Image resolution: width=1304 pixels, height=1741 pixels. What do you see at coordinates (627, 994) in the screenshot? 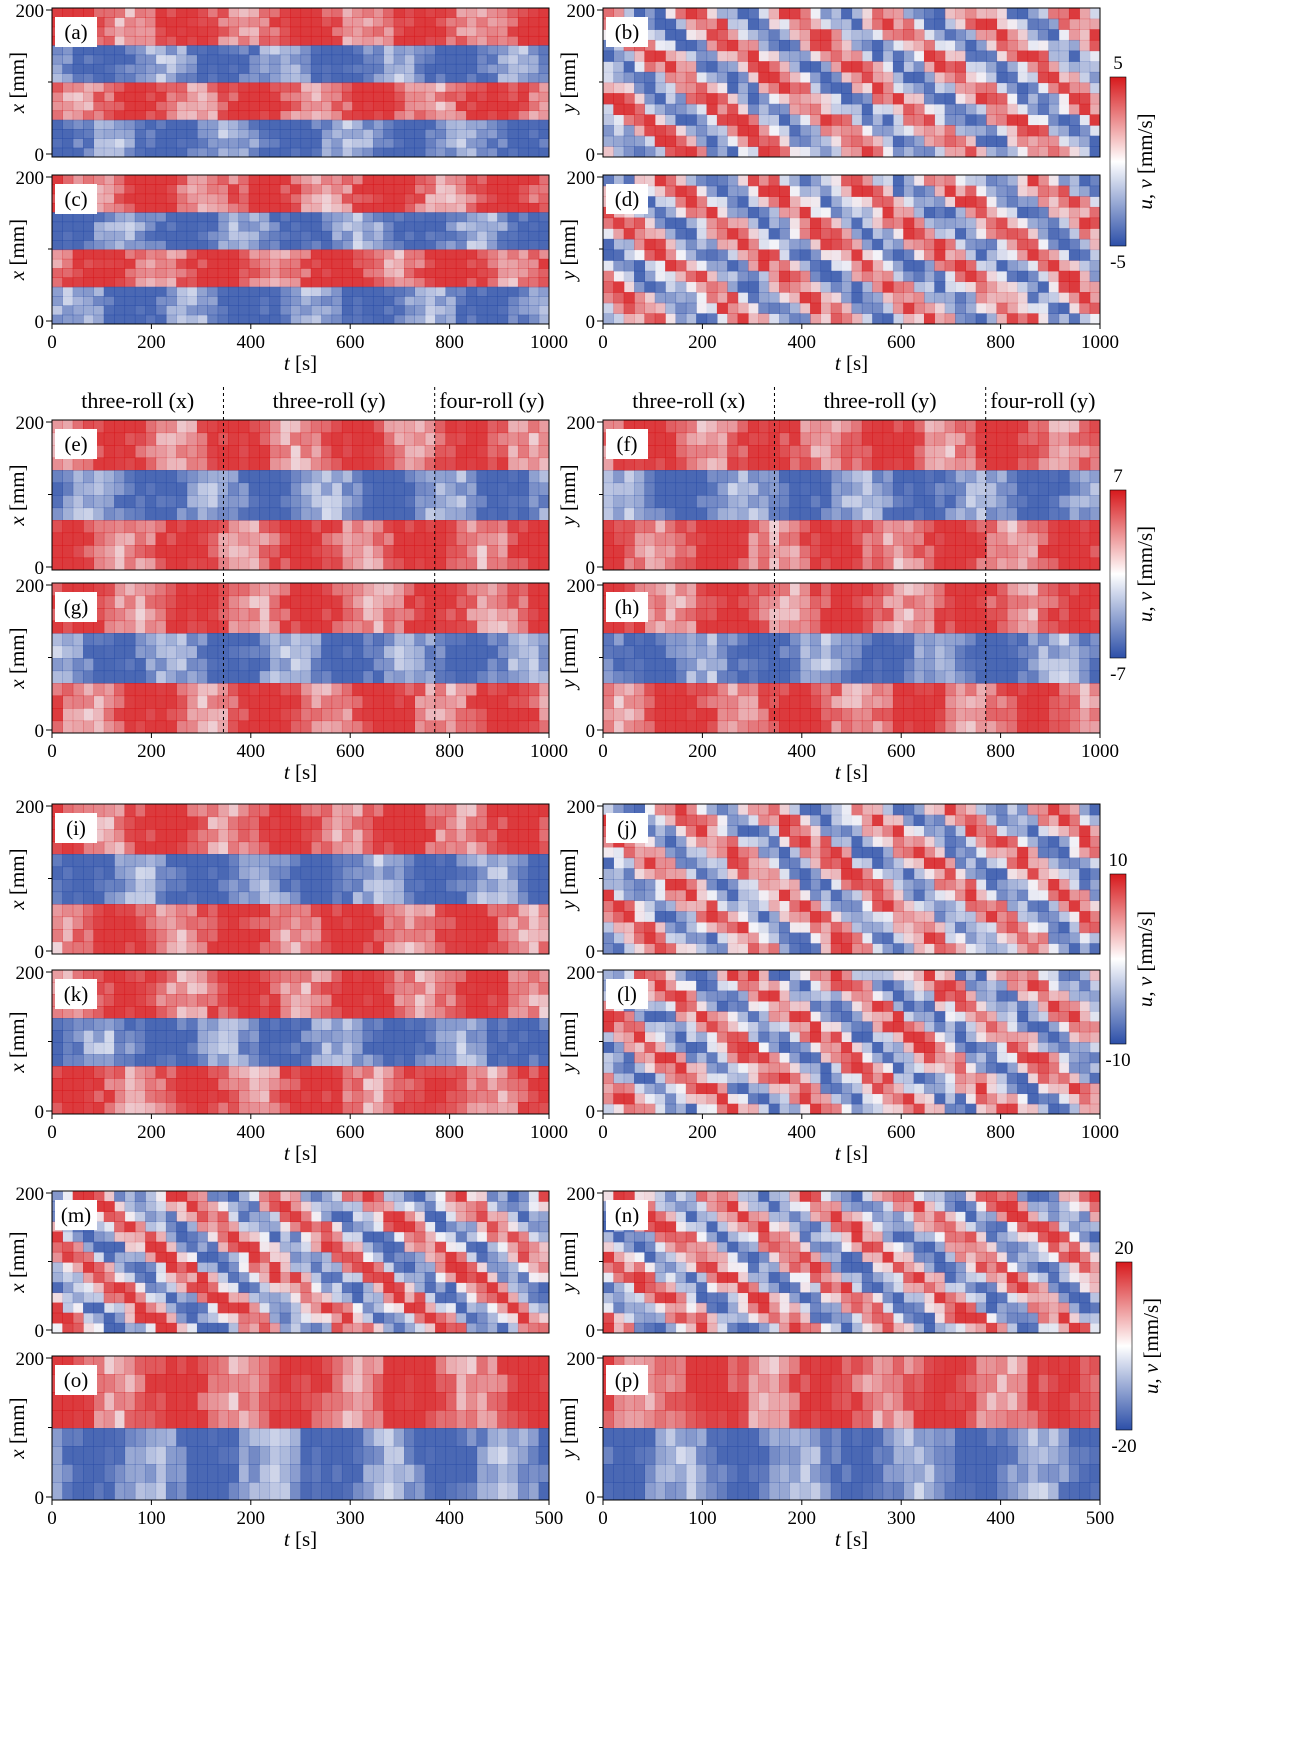
I see `panel-label: (l)` at bounding box center [627, 994].